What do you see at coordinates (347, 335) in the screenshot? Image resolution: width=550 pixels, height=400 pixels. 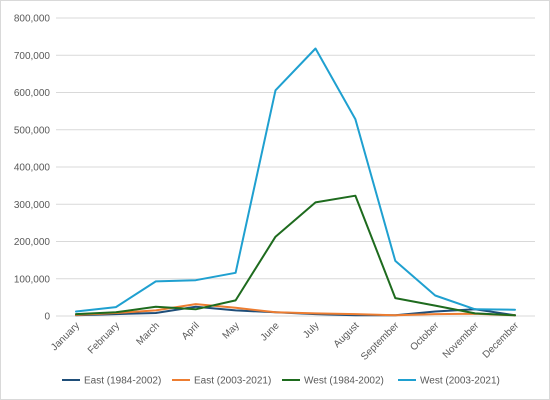 I see `x-tick-label: August` at bounding box center [347, 335].